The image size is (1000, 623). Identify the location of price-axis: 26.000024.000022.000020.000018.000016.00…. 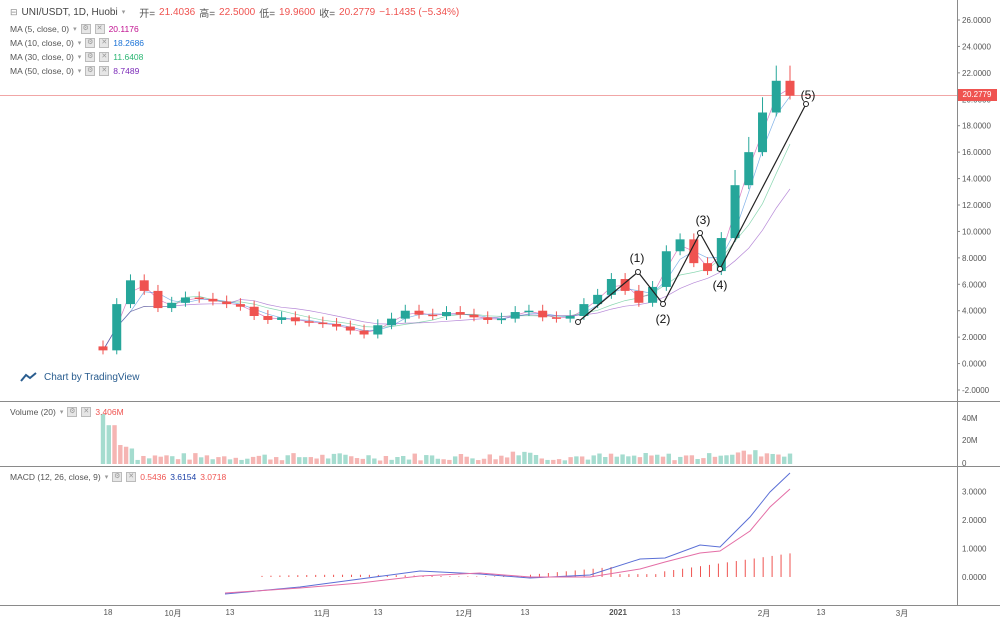
(978, 200).